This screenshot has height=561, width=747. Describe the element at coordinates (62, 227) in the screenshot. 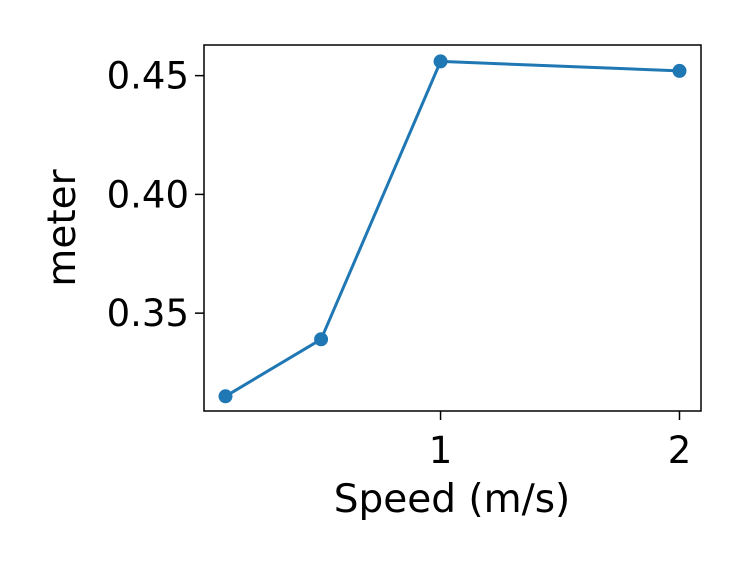

I see `y-axis-label: meter` at that location.